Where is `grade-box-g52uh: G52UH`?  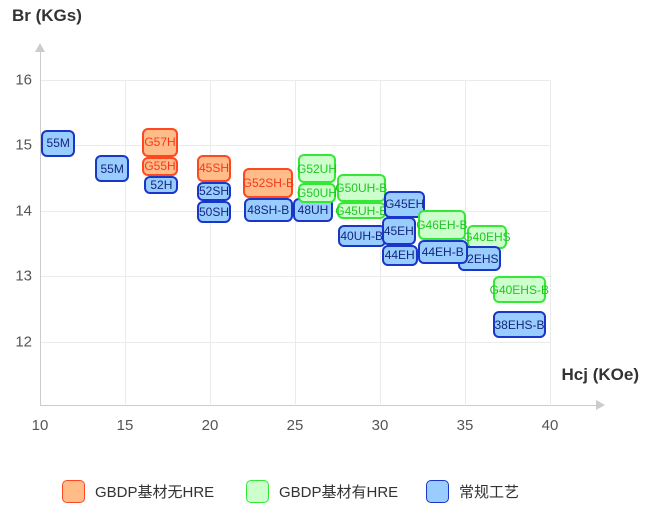
grade-box-g52uh: G52UH is located at coordinates (317, 168).